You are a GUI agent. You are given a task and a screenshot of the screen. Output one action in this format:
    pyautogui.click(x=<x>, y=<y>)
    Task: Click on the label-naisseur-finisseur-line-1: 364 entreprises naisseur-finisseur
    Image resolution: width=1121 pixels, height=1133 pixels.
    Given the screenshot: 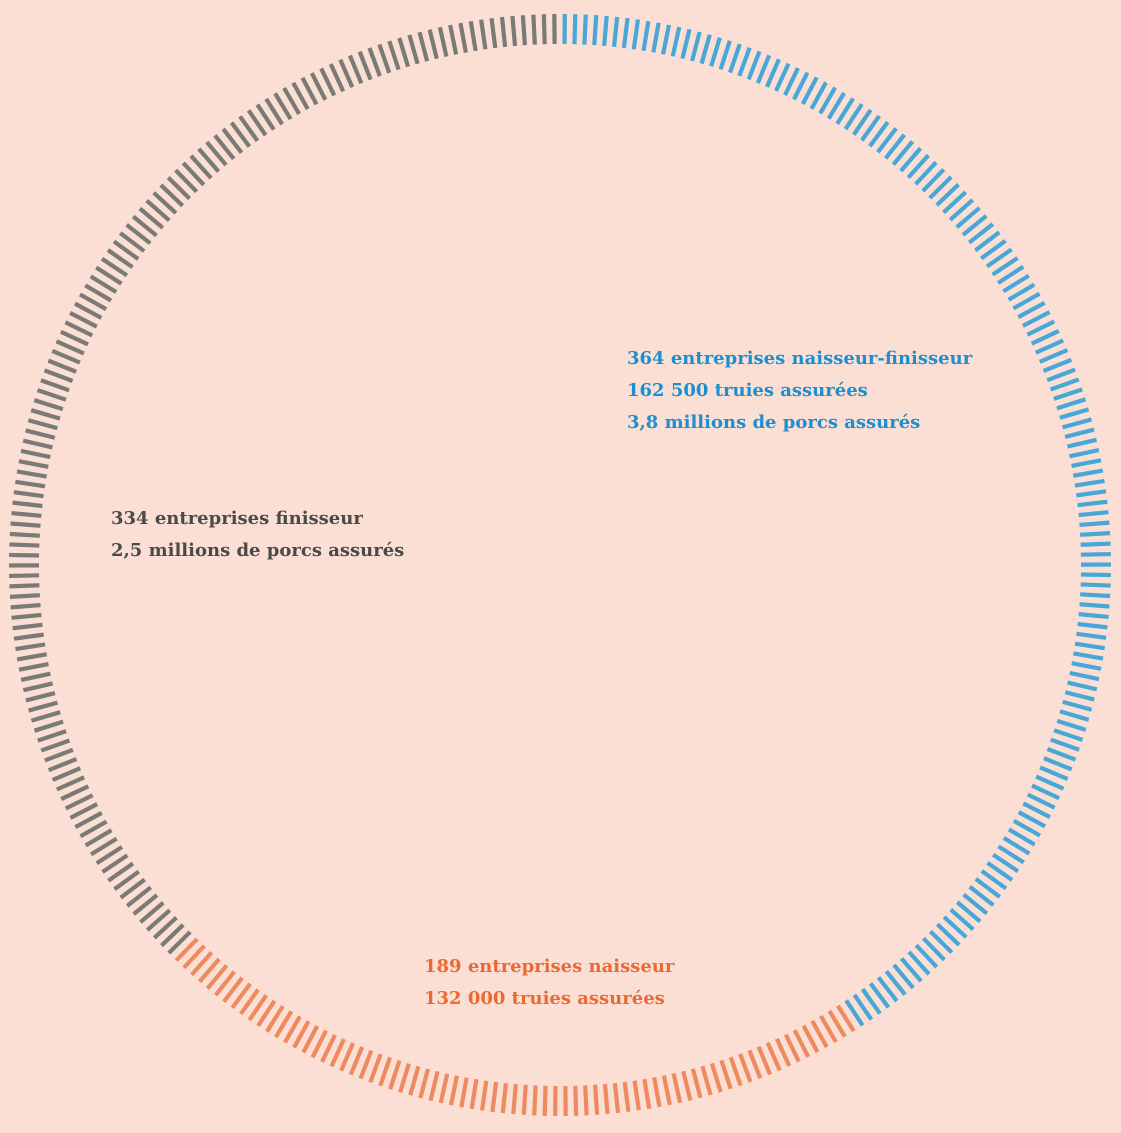 What is the action you would take?
    pyautogui.click(x=800, y=358)
    